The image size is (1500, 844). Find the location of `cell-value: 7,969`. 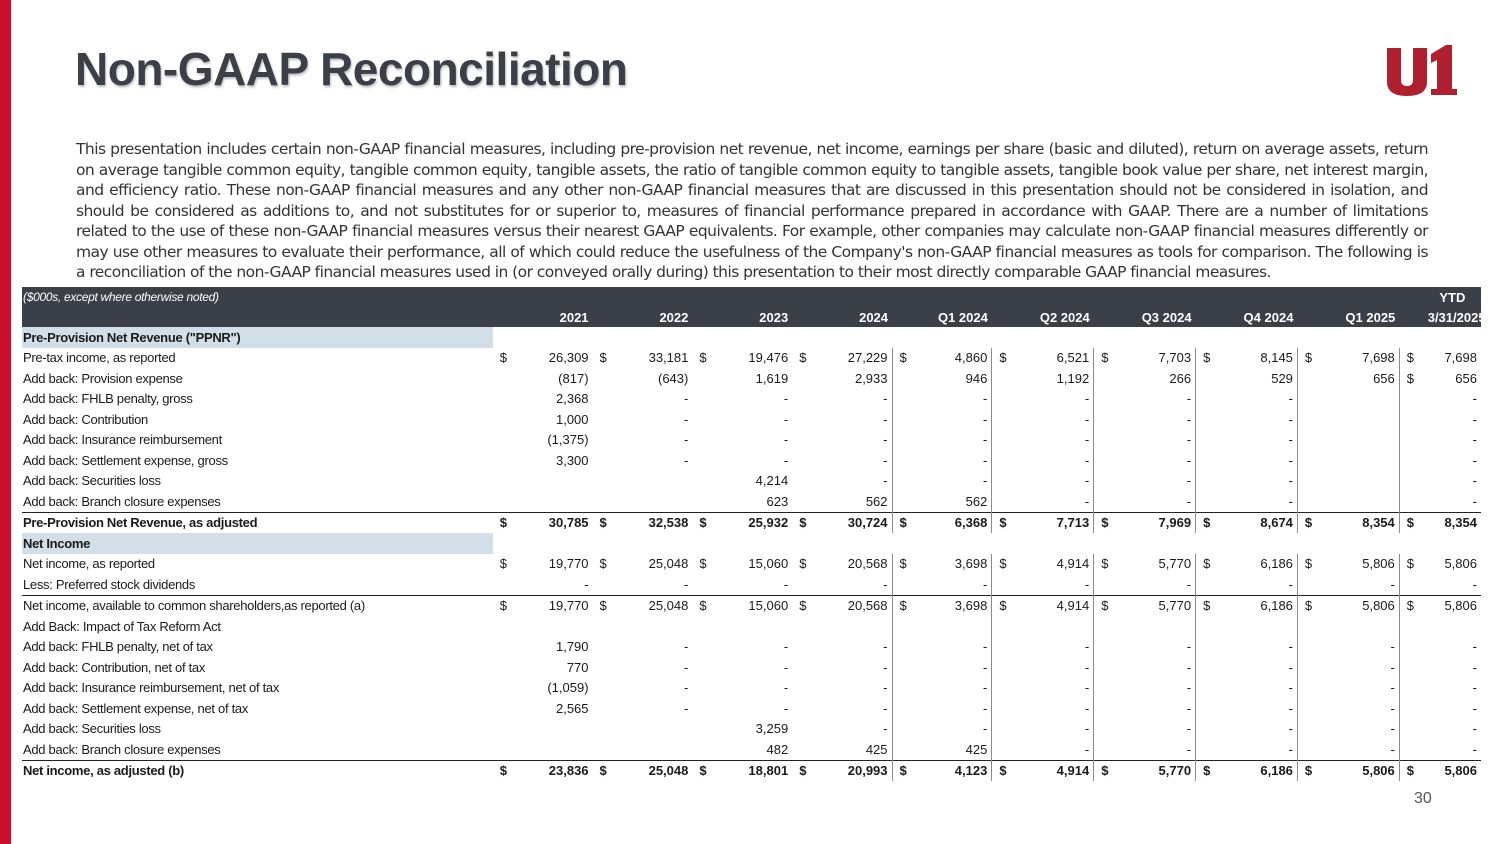

cell-value: 7,969 is located at coordinates (1157, 522).